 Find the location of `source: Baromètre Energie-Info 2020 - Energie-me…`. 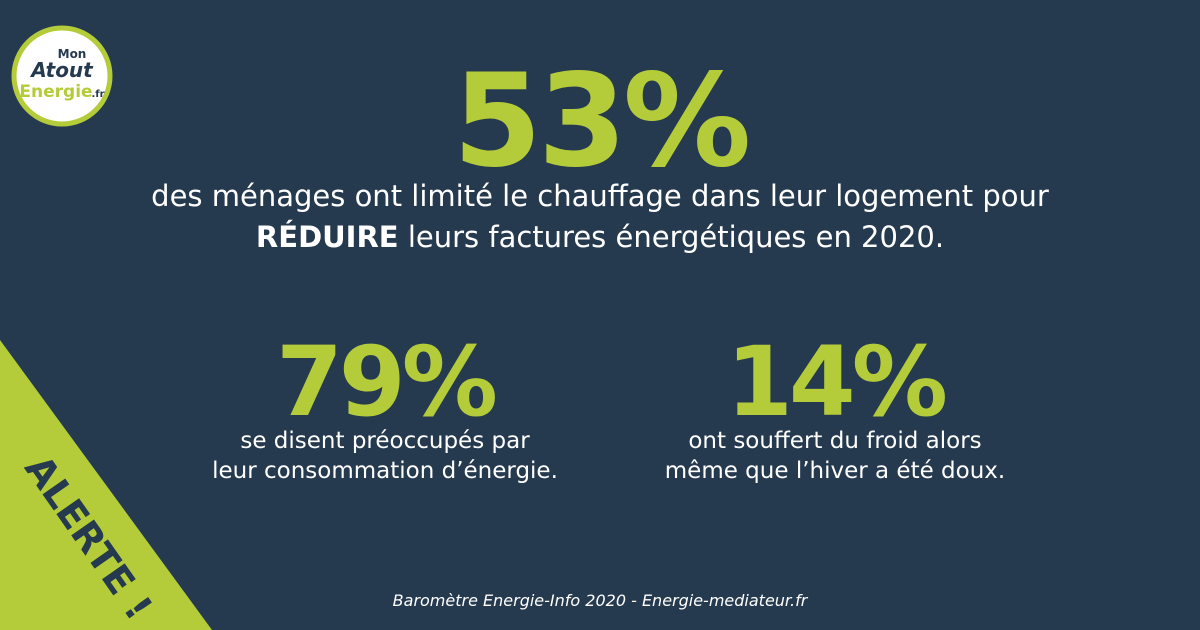

source: Baromètre Energie-Info 2020 - Energie-me… is located at coordinates (601, 600).